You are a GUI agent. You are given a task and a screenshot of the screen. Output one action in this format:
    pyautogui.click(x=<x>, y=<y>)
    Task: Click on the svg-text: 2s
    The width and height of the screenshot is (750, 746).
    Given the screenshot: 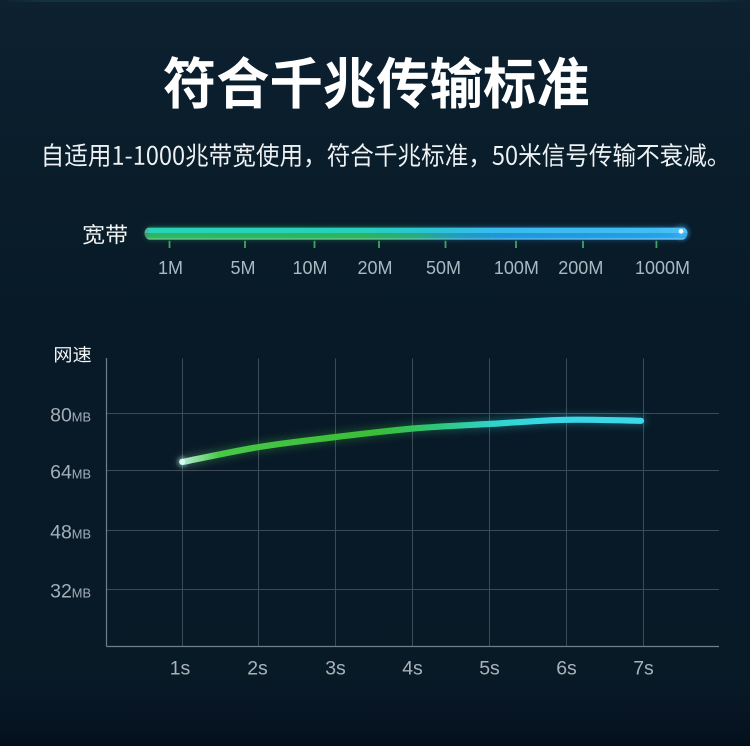 What is the action you would take?
    pyautogui.click(x=257, y=669)
    